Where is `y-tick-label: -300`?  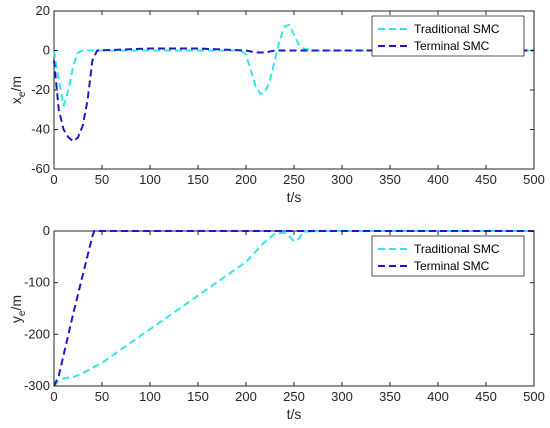
y-tick-label: -300 is located at coordinates (37, 385).